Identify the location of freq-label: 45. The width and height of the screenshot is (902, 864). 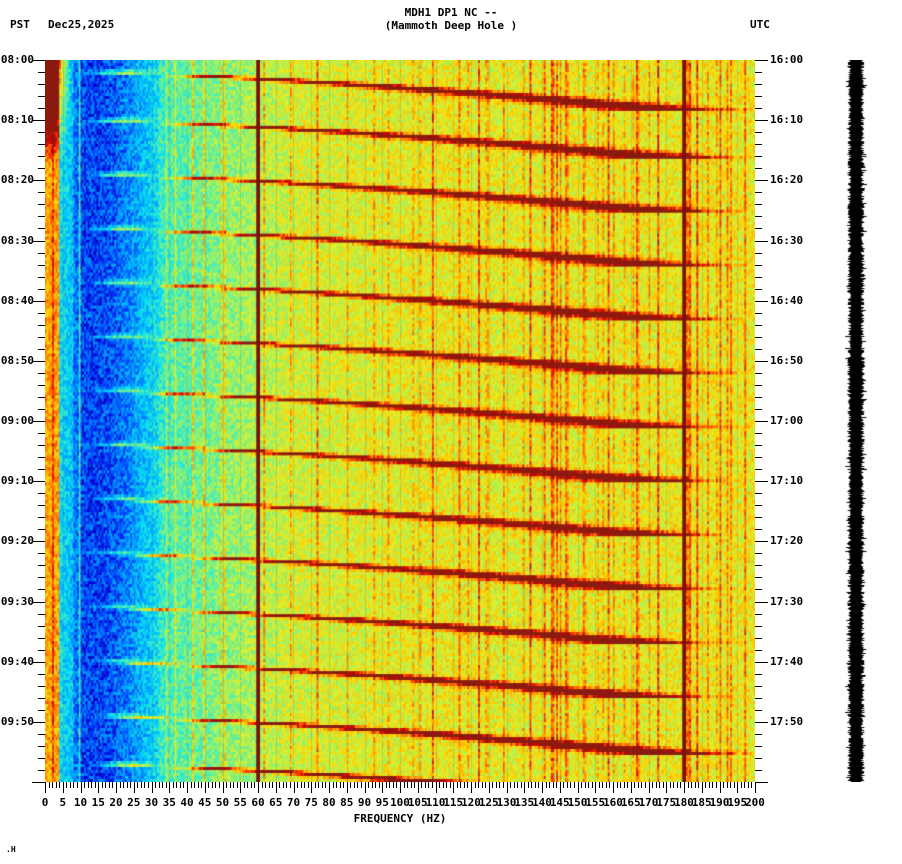
(205, 802).